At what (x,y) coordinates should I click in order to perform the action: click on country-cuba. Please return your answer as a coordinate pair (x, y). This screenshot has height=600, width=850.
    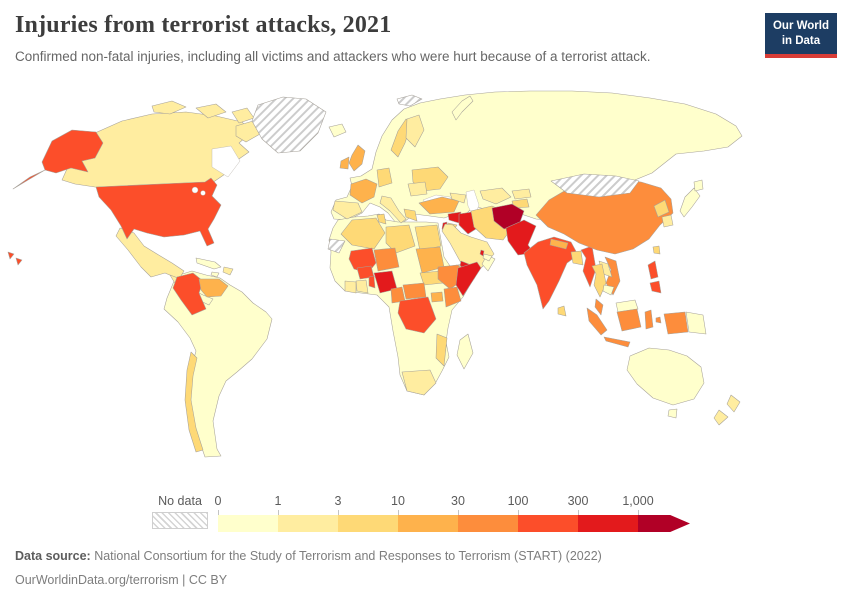
    Looking at the image, I should click on (208, 263).